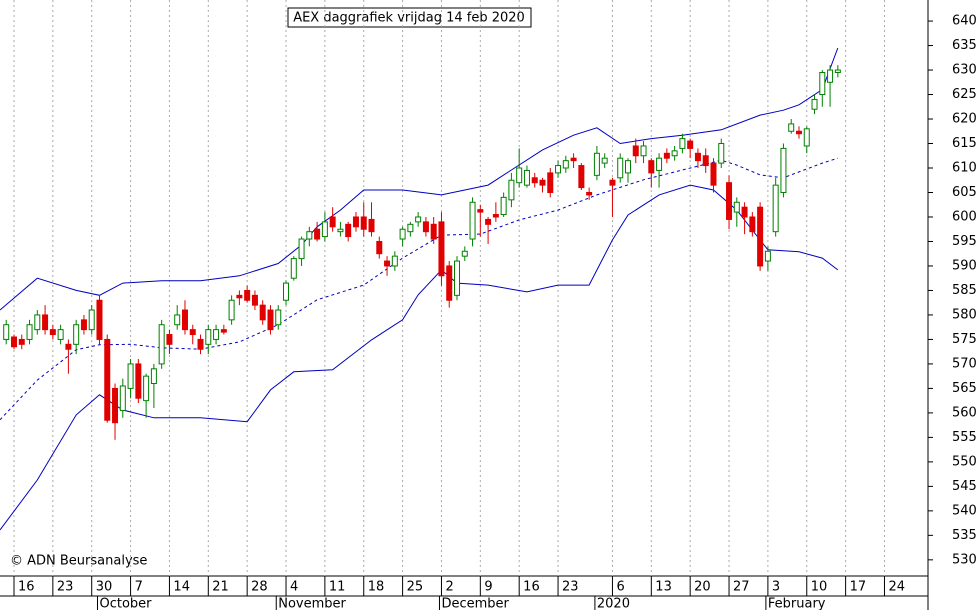 Image resolution: width=980 pixels, height=610 pixels. I want to click on x-tick-label: 10, so click(819, 587).